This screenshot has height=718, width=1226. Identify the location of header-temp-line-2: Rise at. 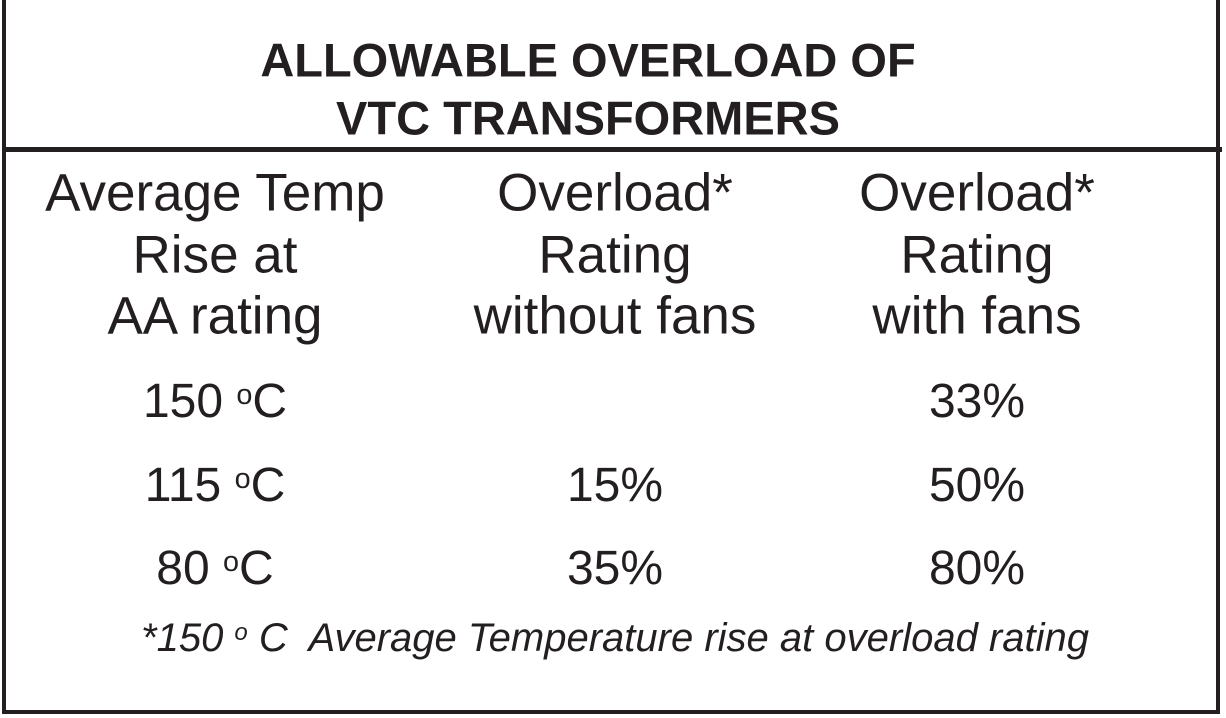
(215, 255).